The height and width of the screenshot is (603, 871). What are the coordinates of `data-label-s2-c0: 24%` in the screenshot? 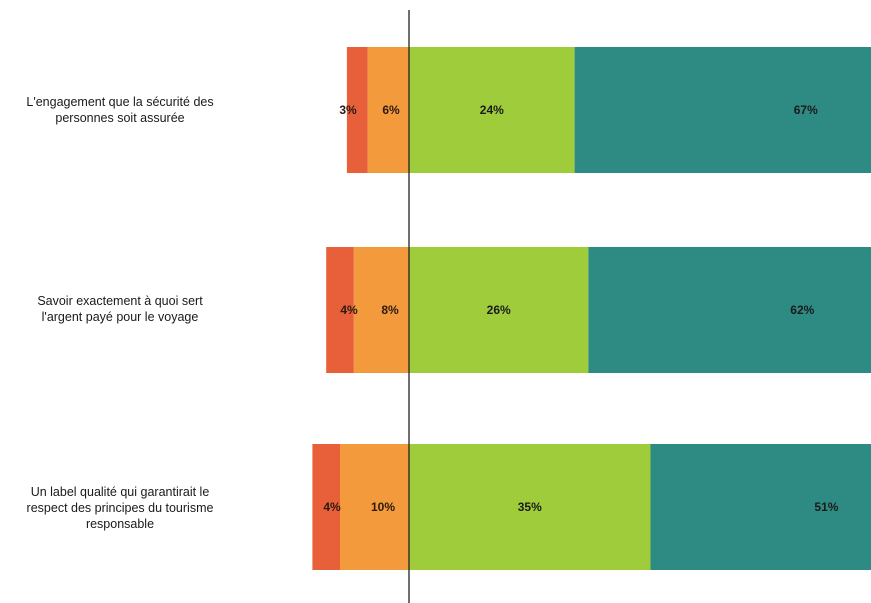 It's located at (492, 110).